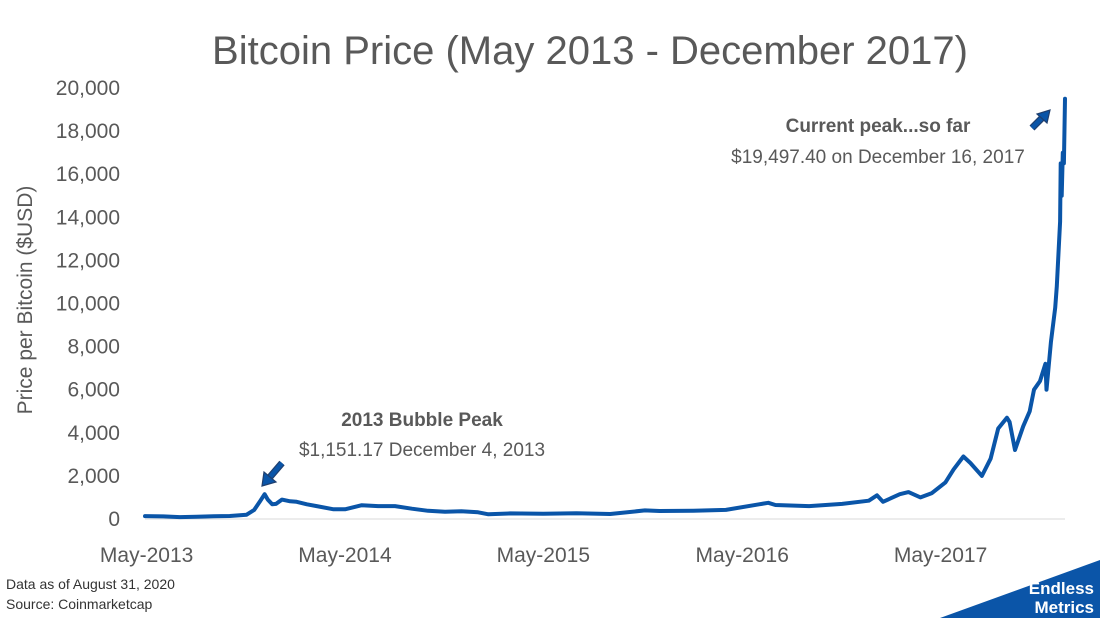 The width and height of the screenshot is (1100, 618). Describe the element at coordinates (93, 390) in the screenshot. I see `y-tick-label: 6,000` at that location.